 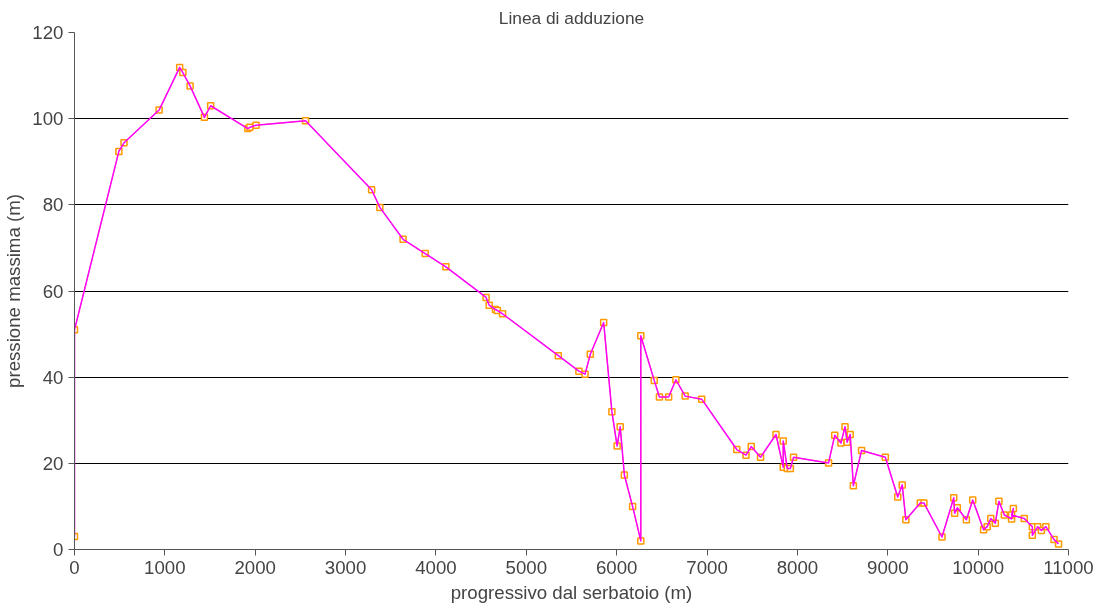 I want to click on y-axis-title: pressione massima (m), so click(x=14, y=291).